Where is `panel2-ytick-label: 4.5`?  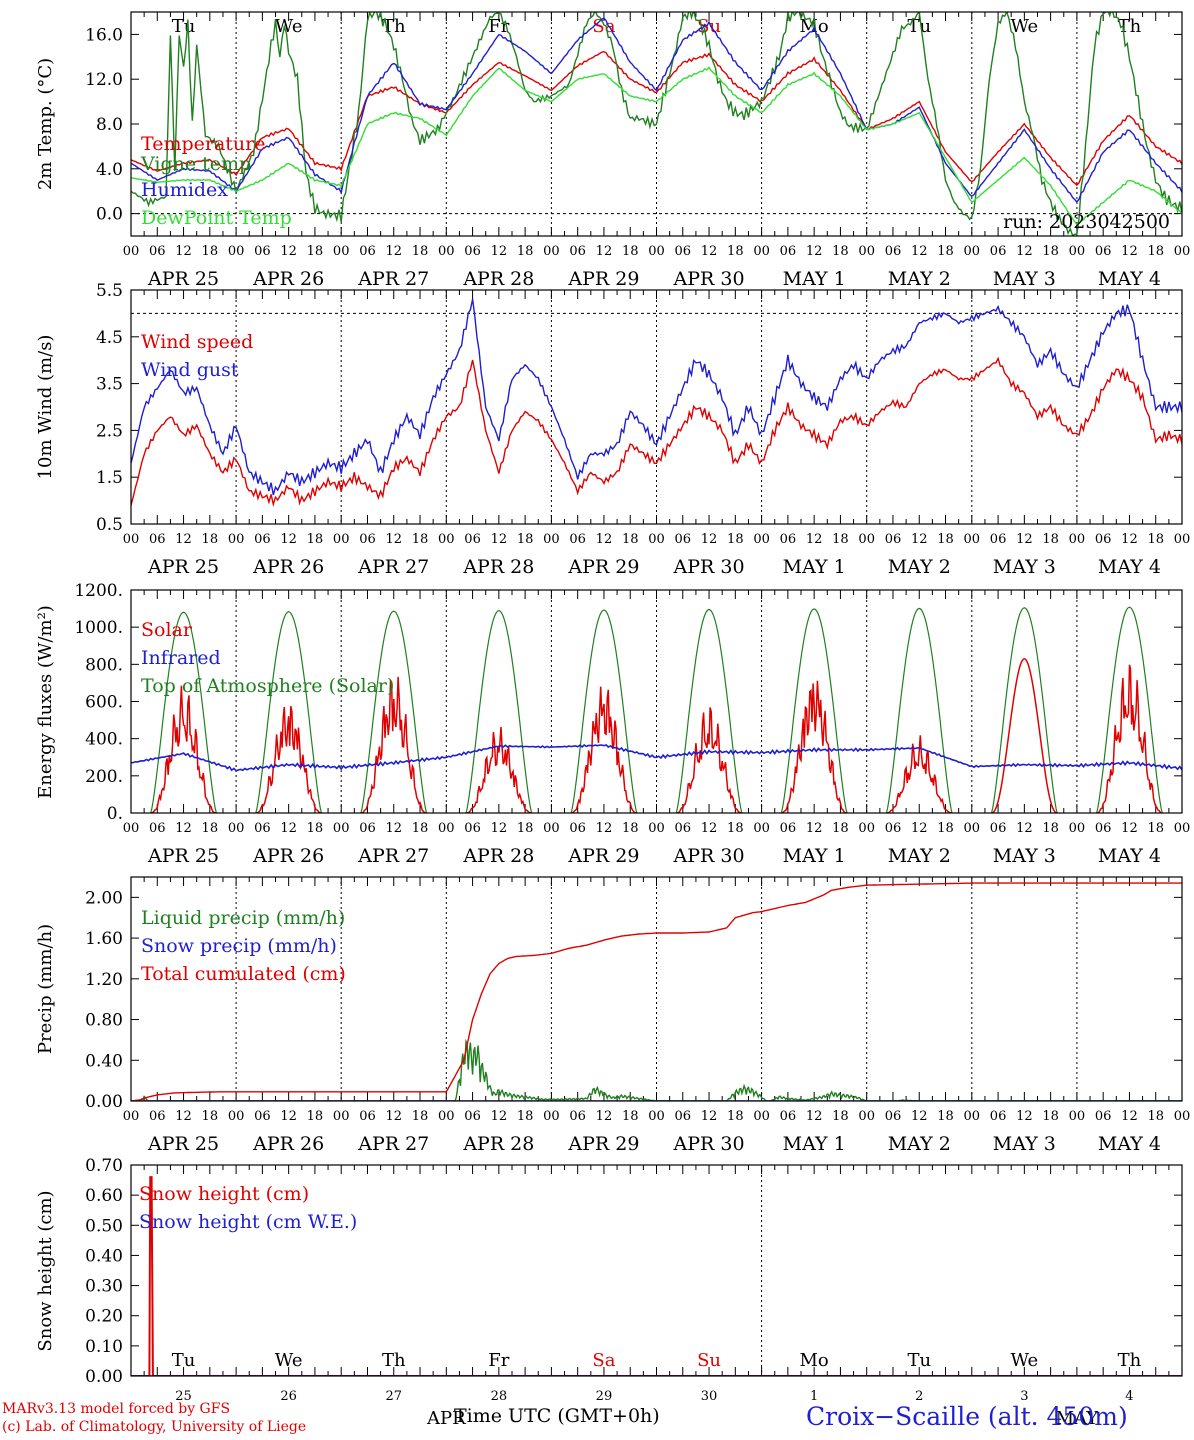 panel2-ytick-label: 4.5 is located at coordinates (109, 338).